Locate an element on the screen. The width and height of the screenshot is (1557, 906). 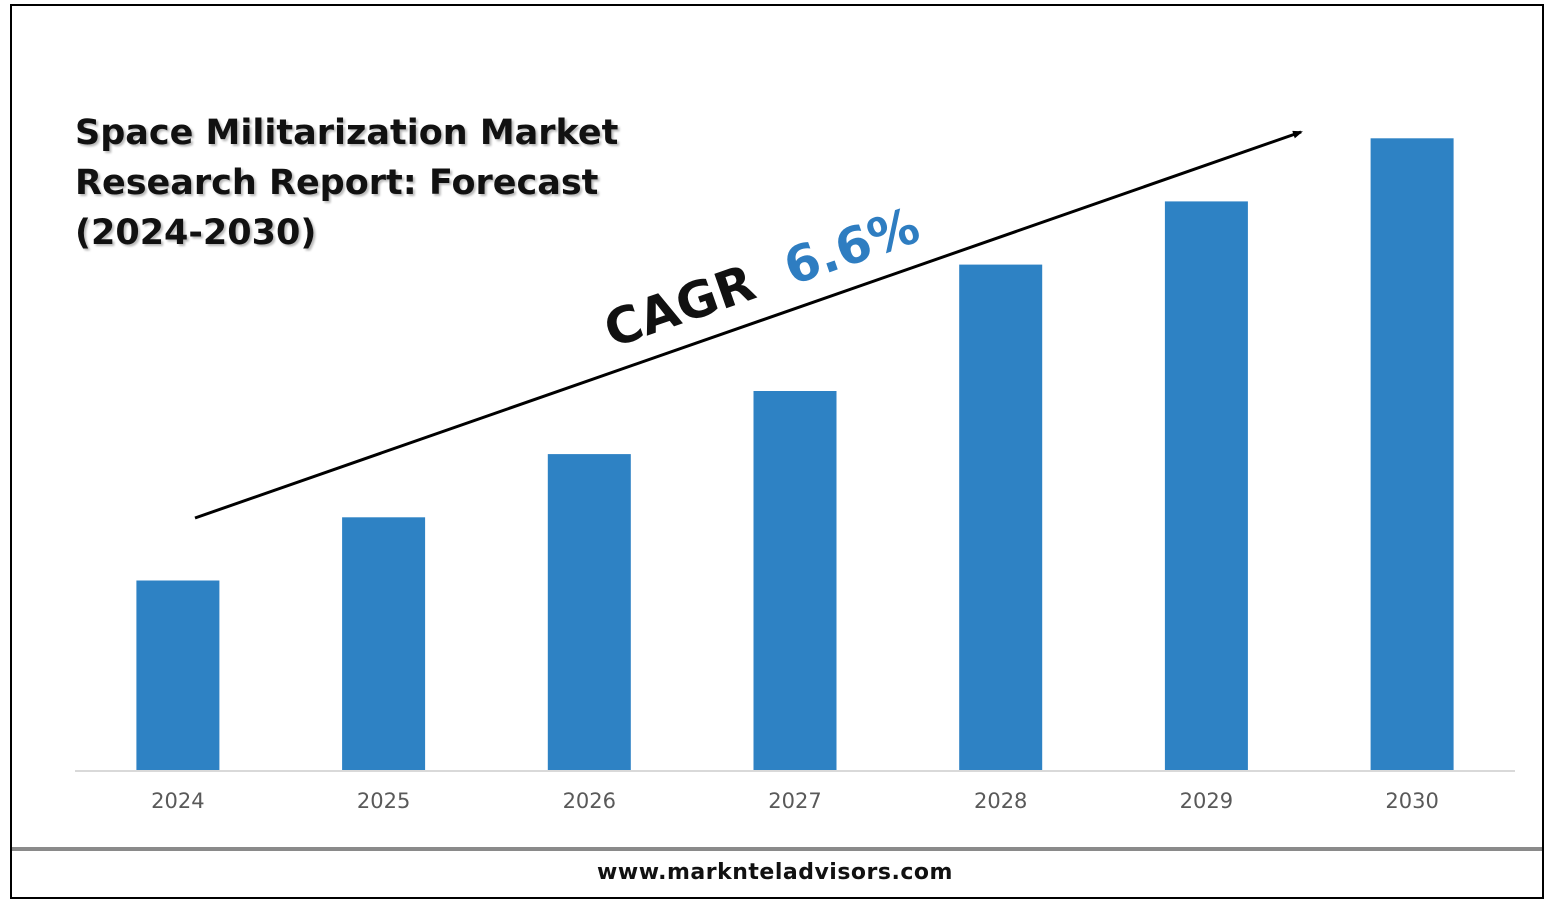
x-tick-labels: 2024 2025 2026 2027 2028 2029 2030 is located at coordinates (795, 801).